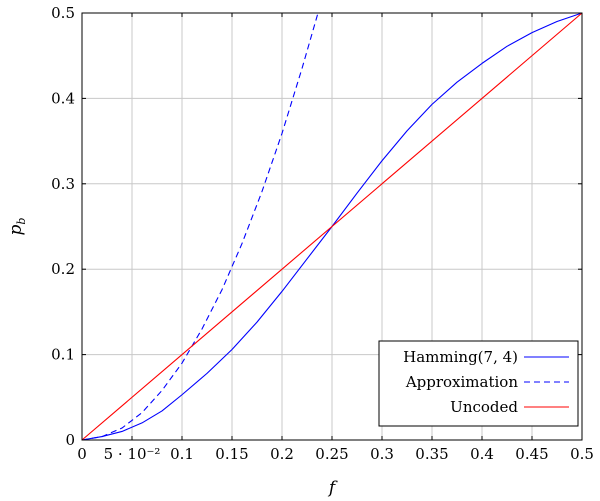  What do you see at coordinates (82, 454) in the screenshot?
I see `x-tick-label: 0` at bounding box center [82, 454].